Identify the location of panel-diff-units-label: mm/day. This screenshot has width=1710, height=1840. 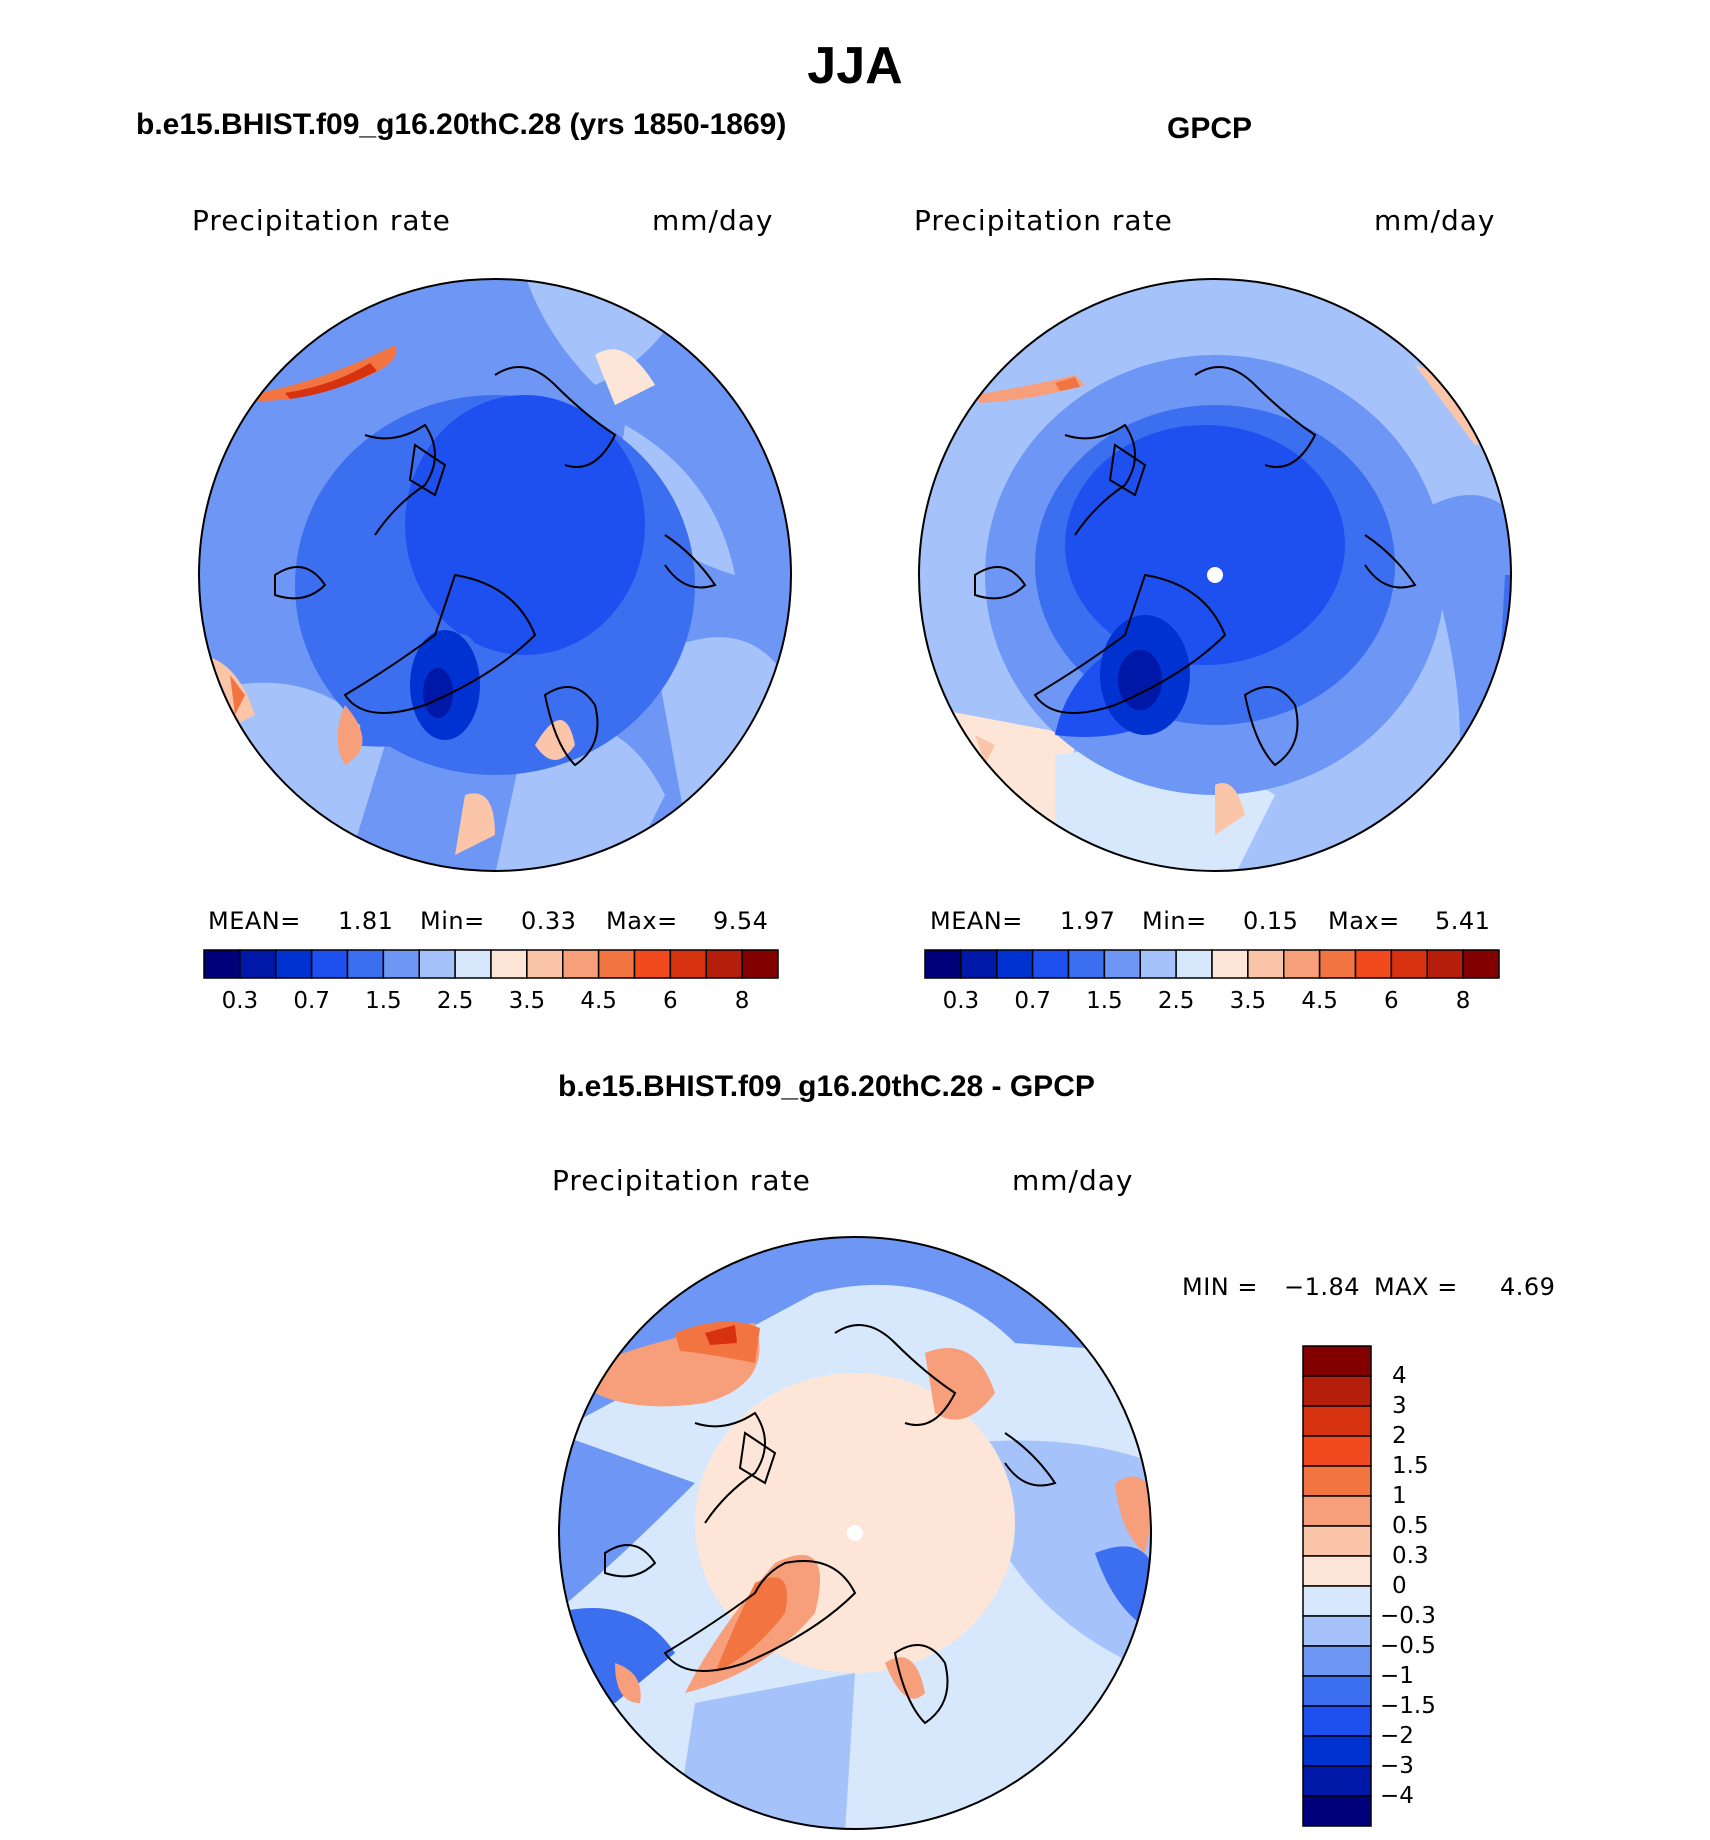
(1073, 1180).